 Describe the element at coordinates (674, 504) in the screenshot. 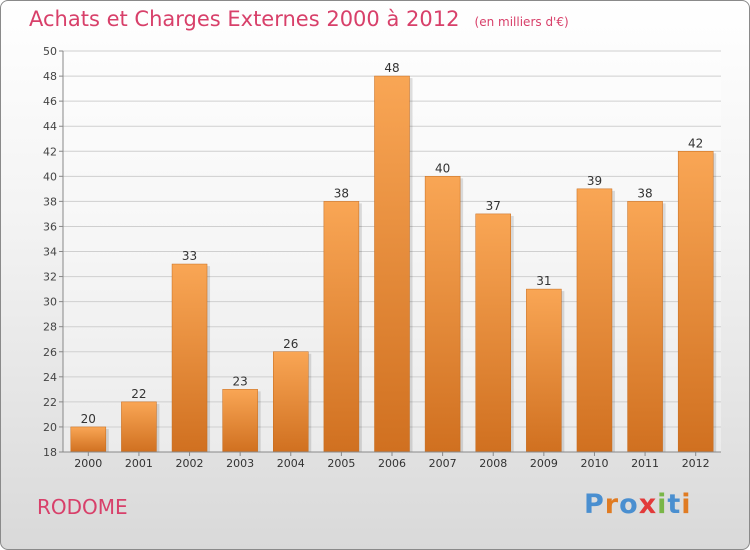

I see `logo-letter: t` at that location.